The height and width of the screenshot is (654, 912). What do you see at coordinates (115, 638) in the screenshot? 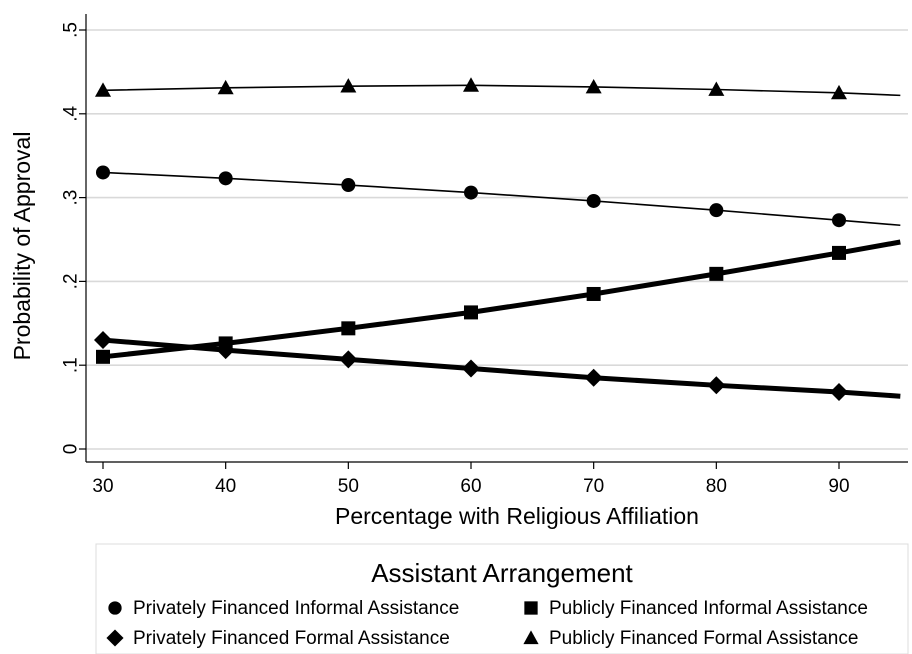
I see `legend-key-privately-financed-formal-assistance` at bounding box center [115, 638].